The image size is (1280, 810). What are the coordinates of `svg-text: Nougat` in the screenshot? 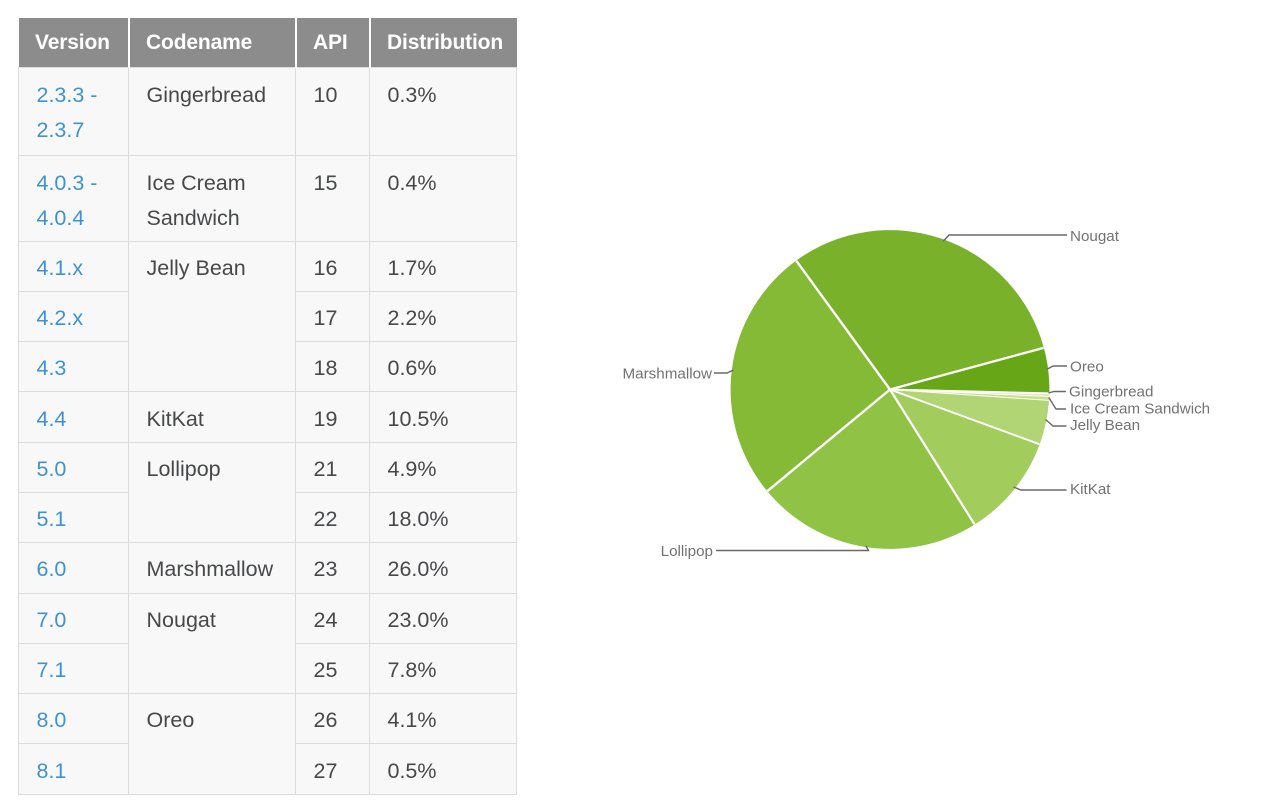 It's located at (1095, 236).